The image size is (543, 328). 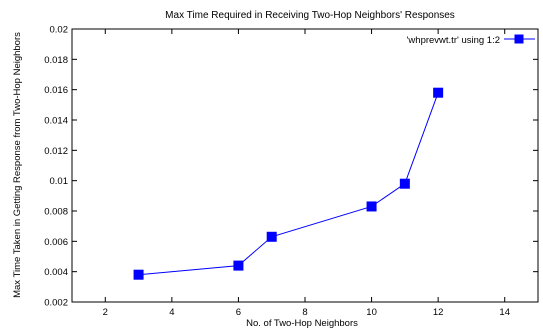 I want to click on y-tick-label: 0.01, so click(x=59, y=181).